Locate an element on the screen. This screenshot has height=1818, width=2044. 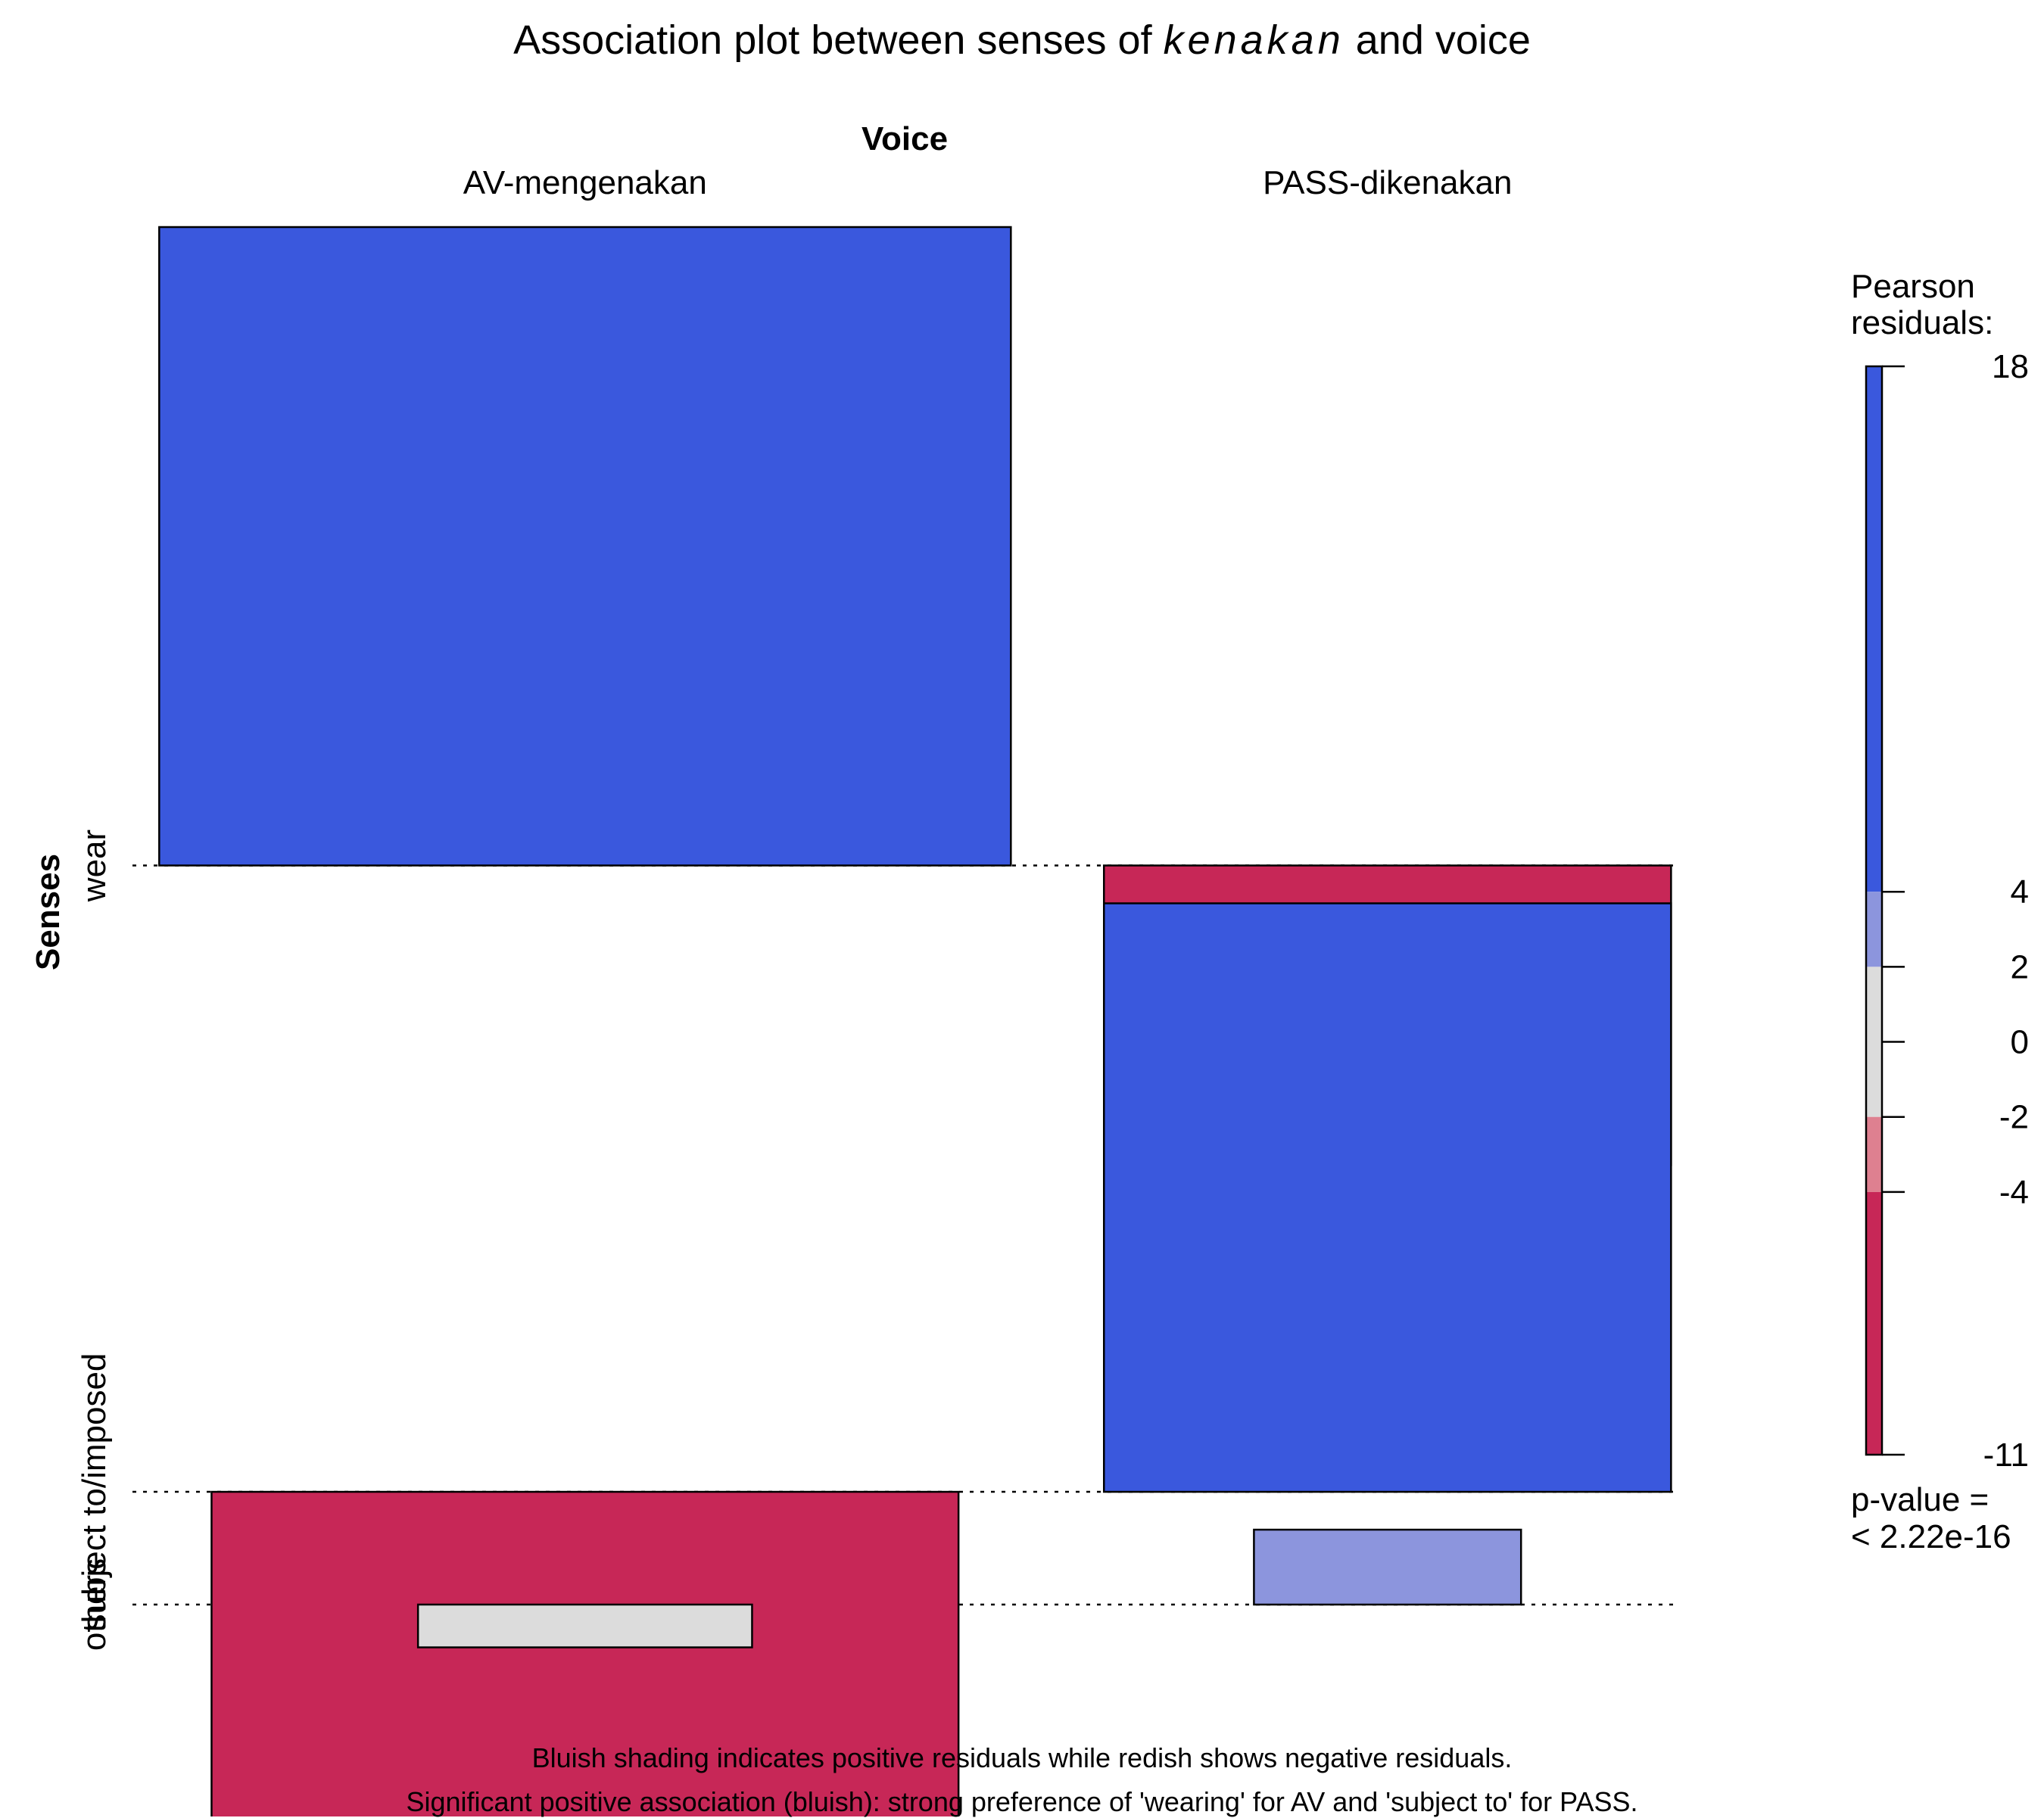
senses-axis-title: Senses is located at coordinates (48, 912).